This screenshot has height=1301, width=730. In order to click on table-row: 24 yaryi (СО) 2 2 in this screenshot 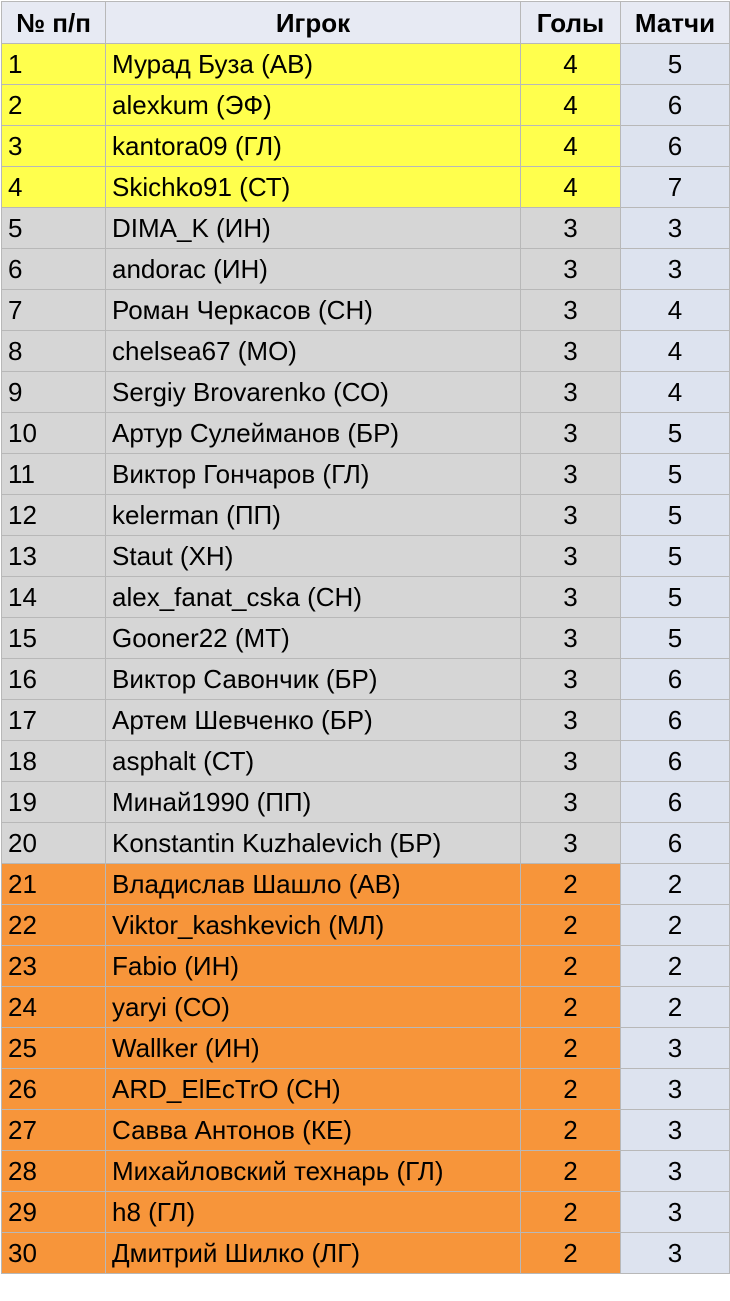, I will do `click(365, 1007)`.